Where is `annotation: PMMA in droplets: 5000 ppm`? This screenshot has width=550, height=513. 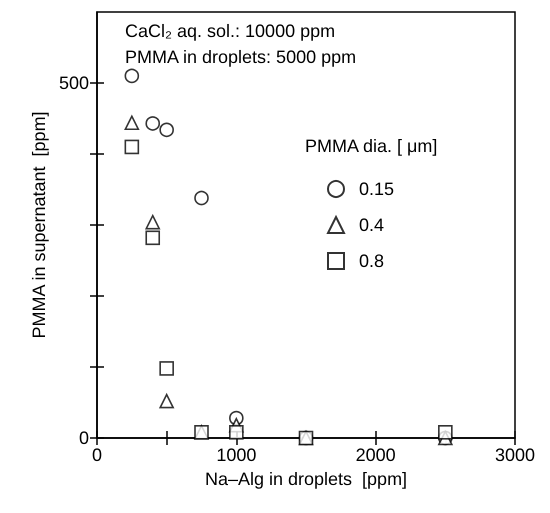
annotation: PMMA in droplets: 5000 ppm is located at coordinates (240, 57).